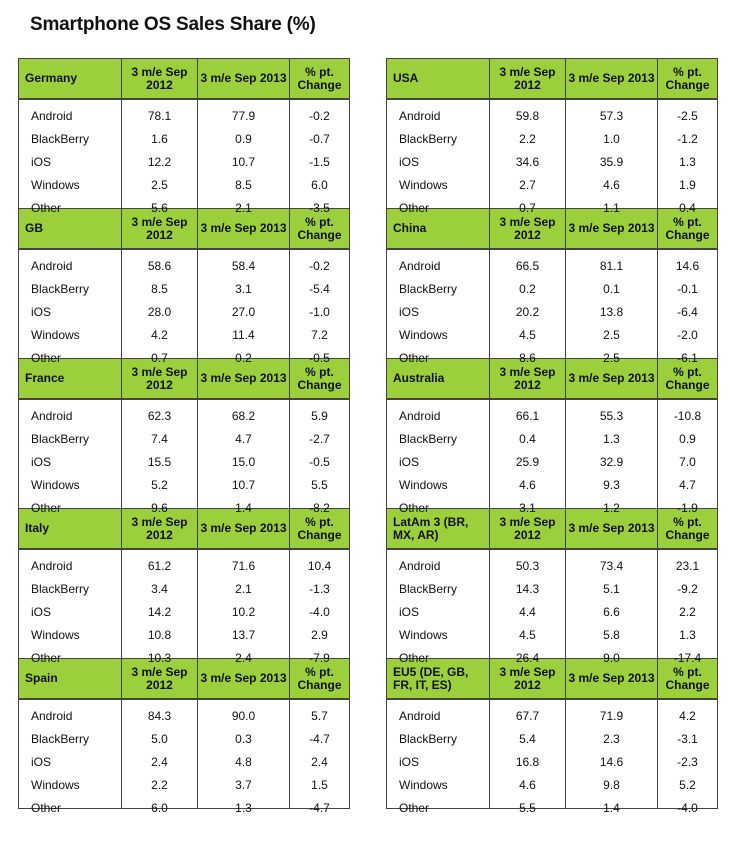  Describe the element at coordinates (687, 335) in the screenshot. I see `value-cell: -2.0` at that location.